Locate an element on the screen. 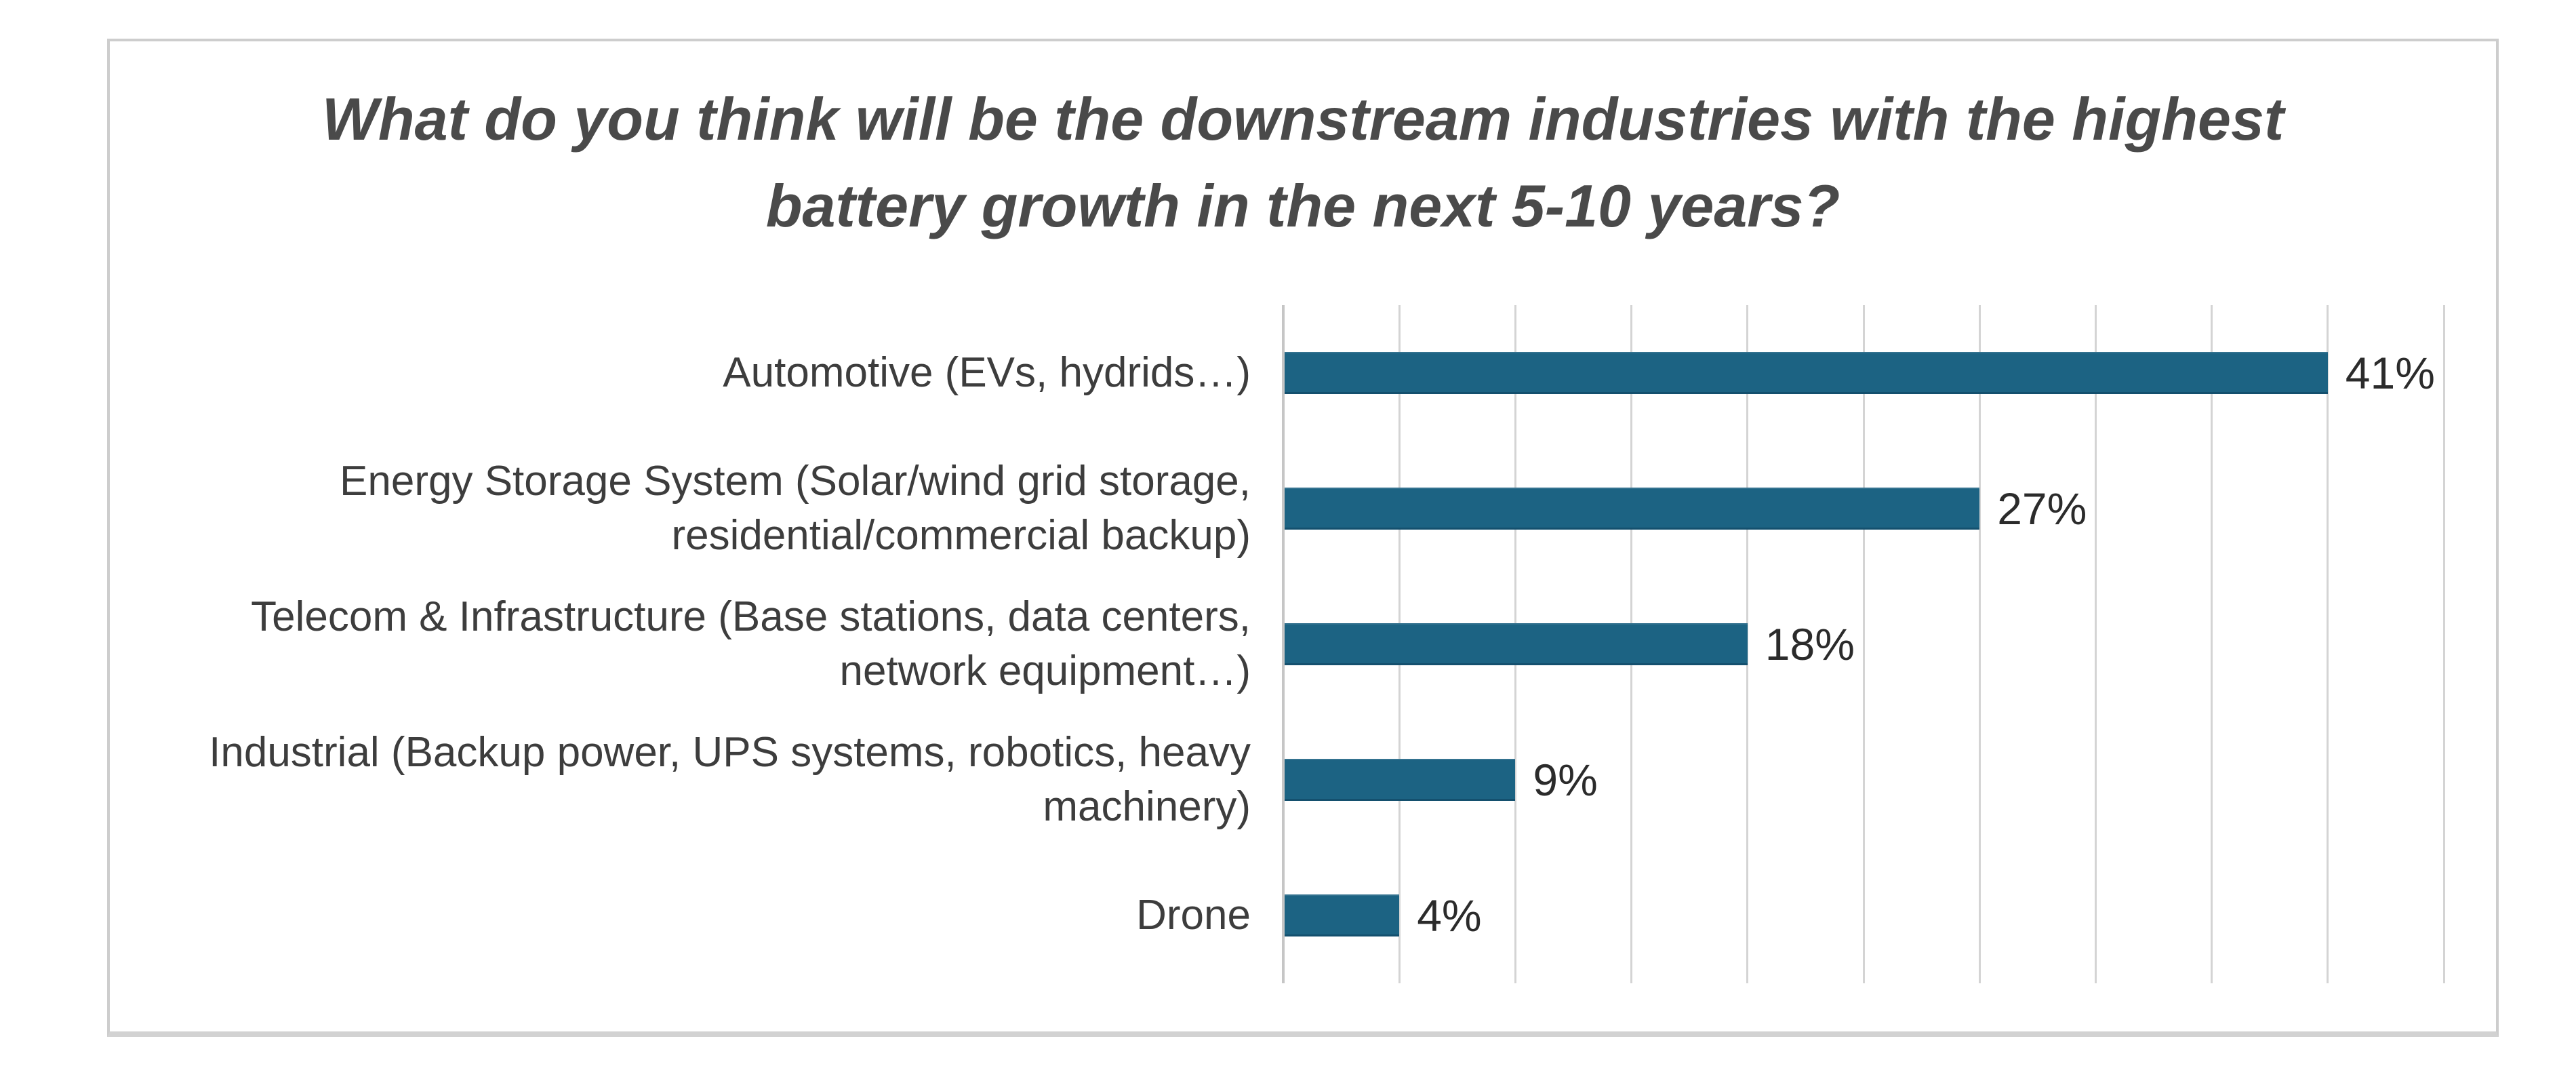  value-label-energy-storage-system: 27% is located at coordinates (2042, 509).